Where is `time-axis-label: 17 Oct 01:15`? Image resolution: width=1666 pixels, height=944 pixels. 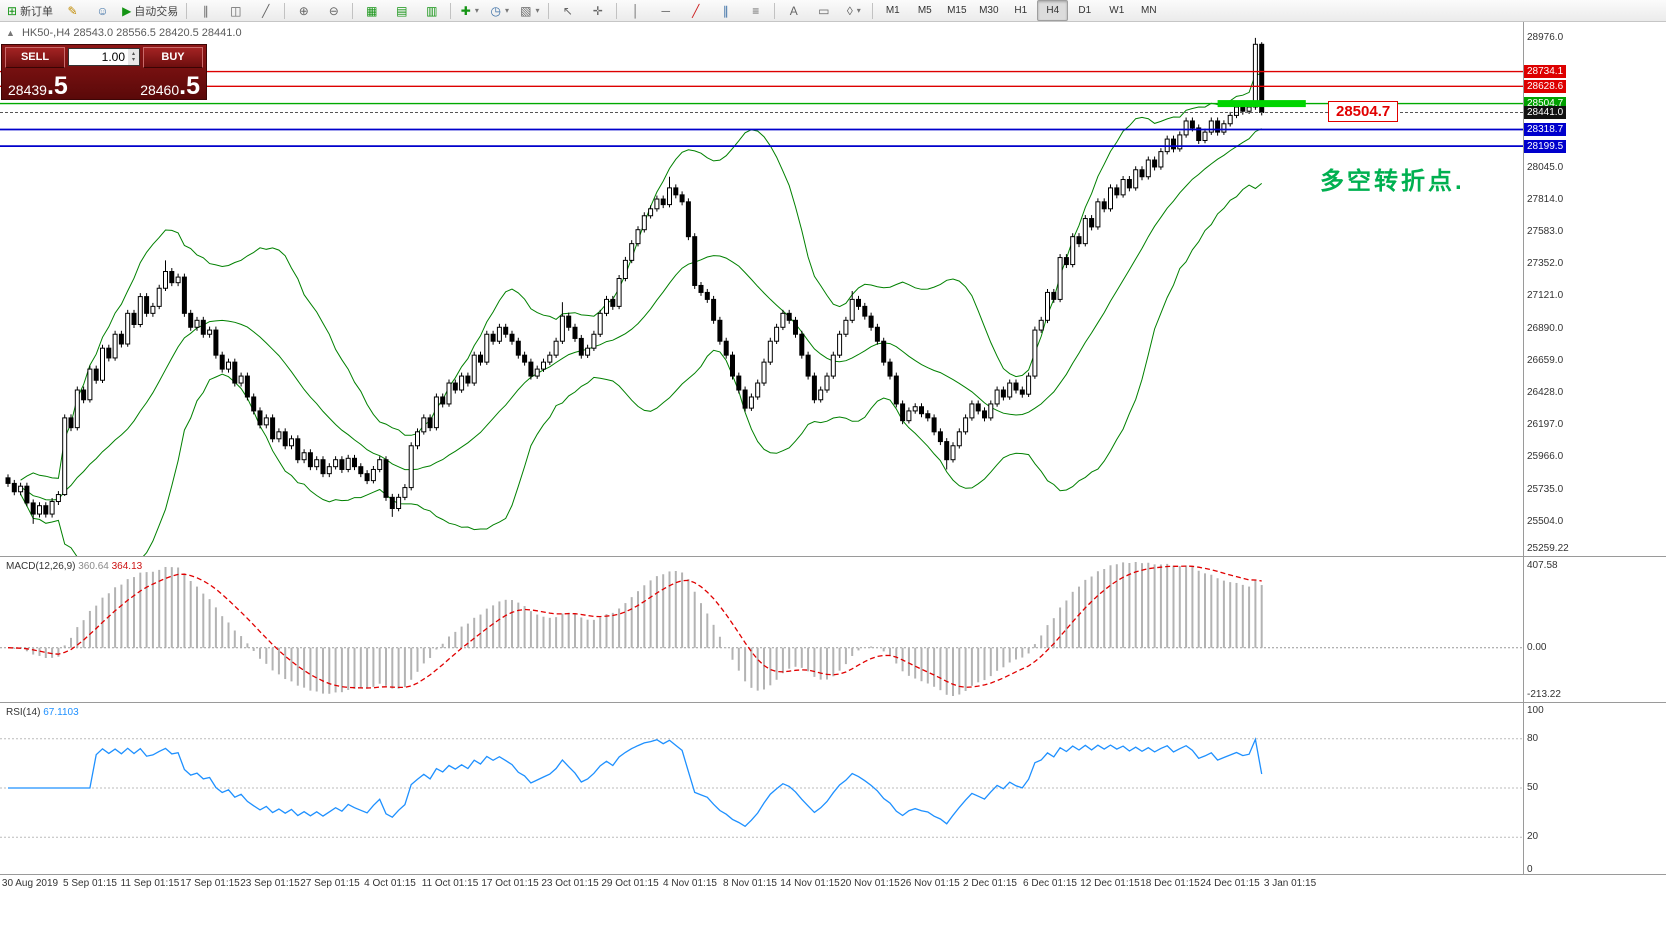
time-axis-label: 17 Oct 01:15 is located at coordinates (510, 883).